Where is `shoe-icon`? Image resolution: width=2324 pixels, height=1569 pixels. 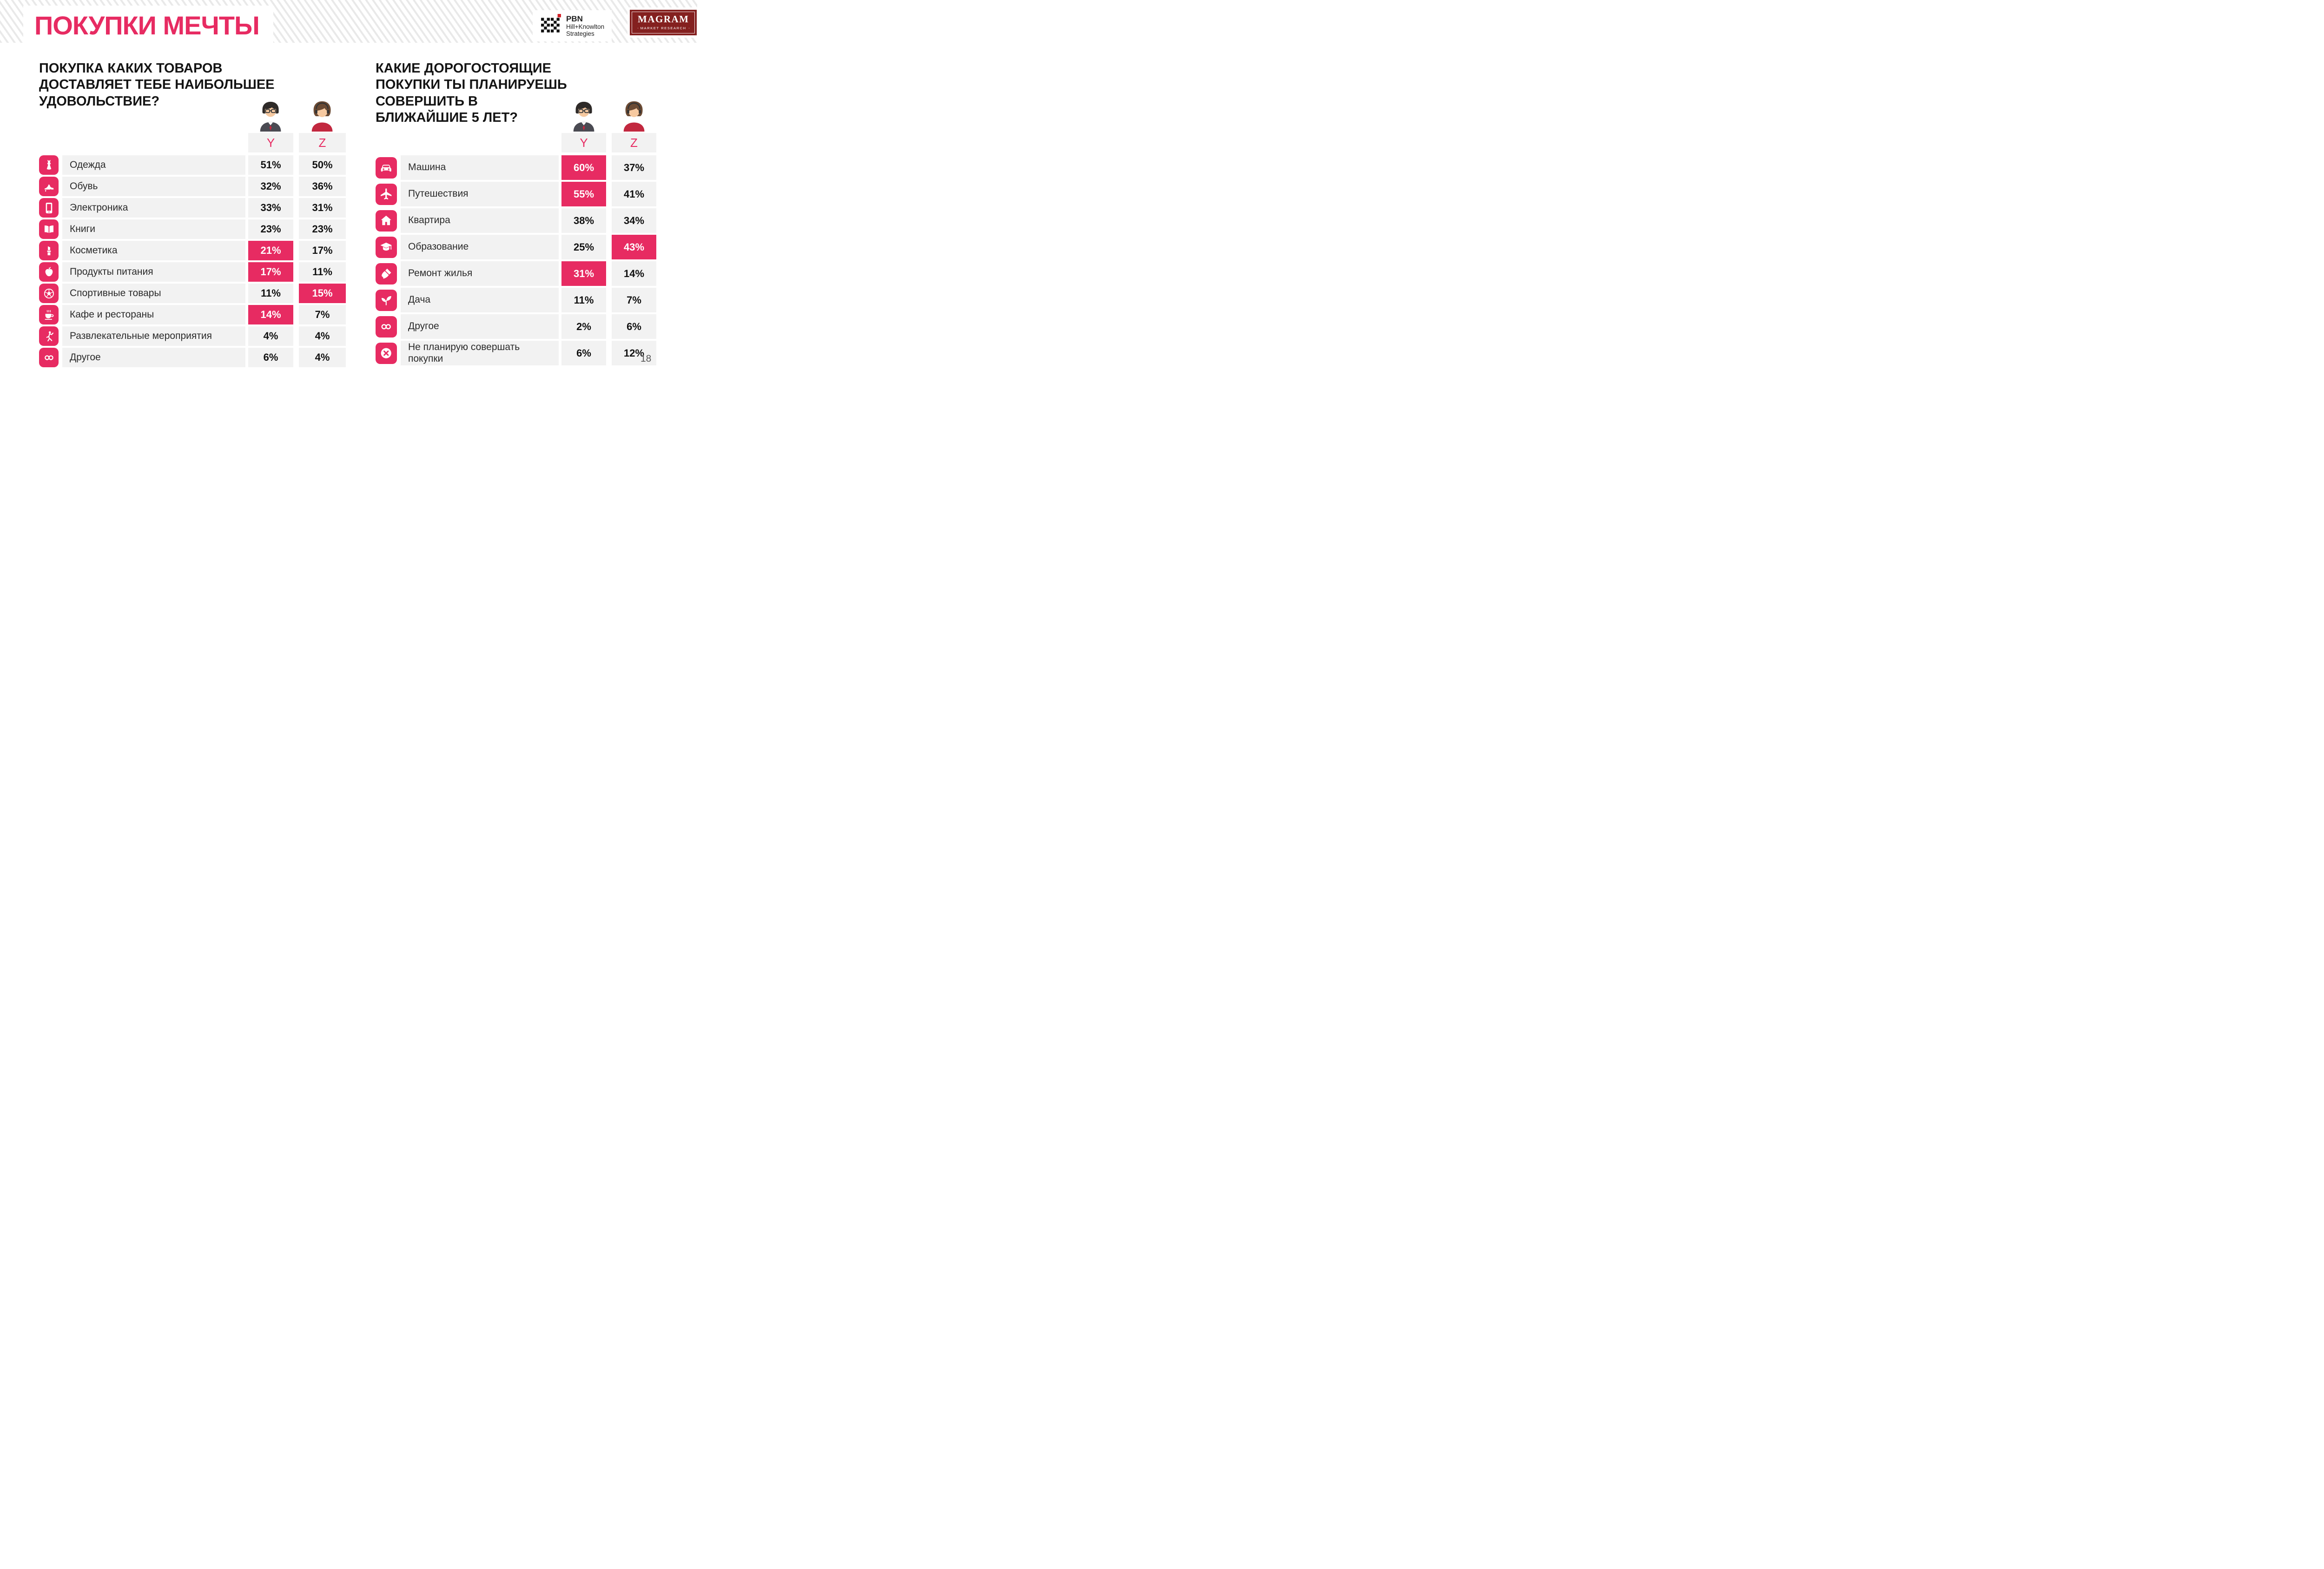
shoe-icon is located at coordinates (49, 187).